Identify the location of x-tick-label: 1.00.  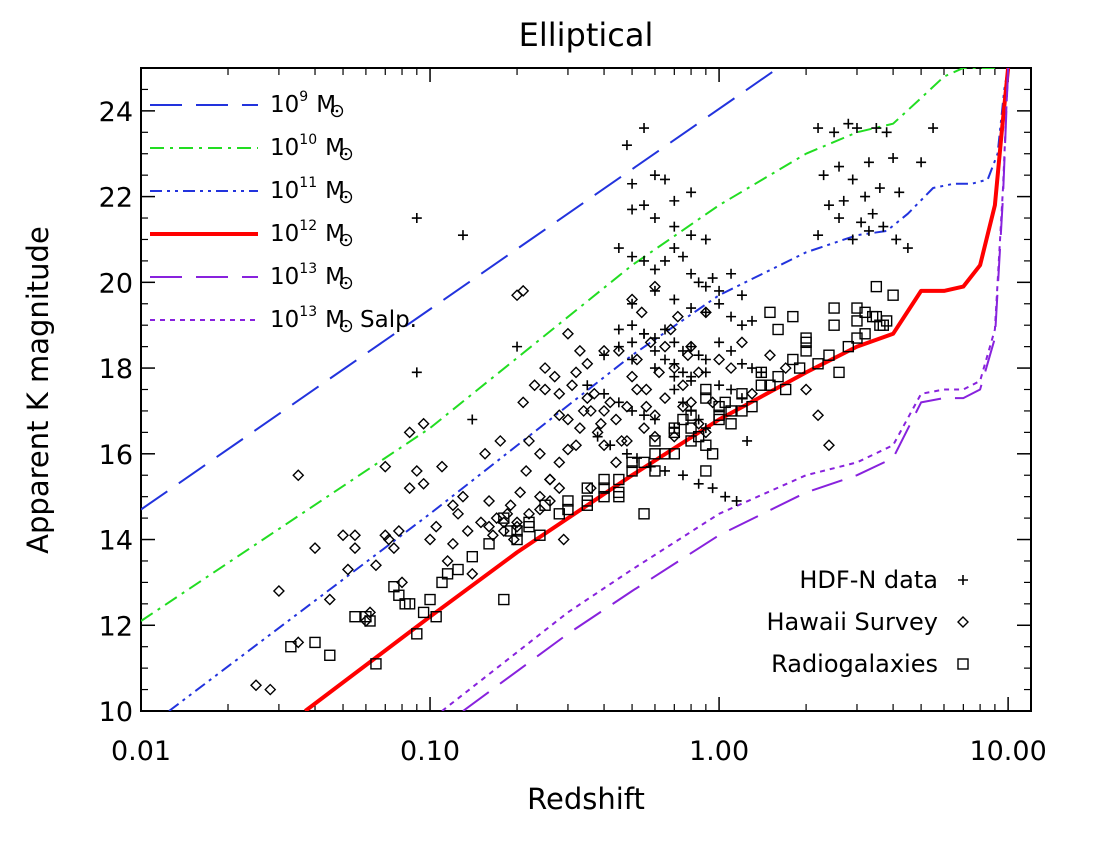
(719, 751).